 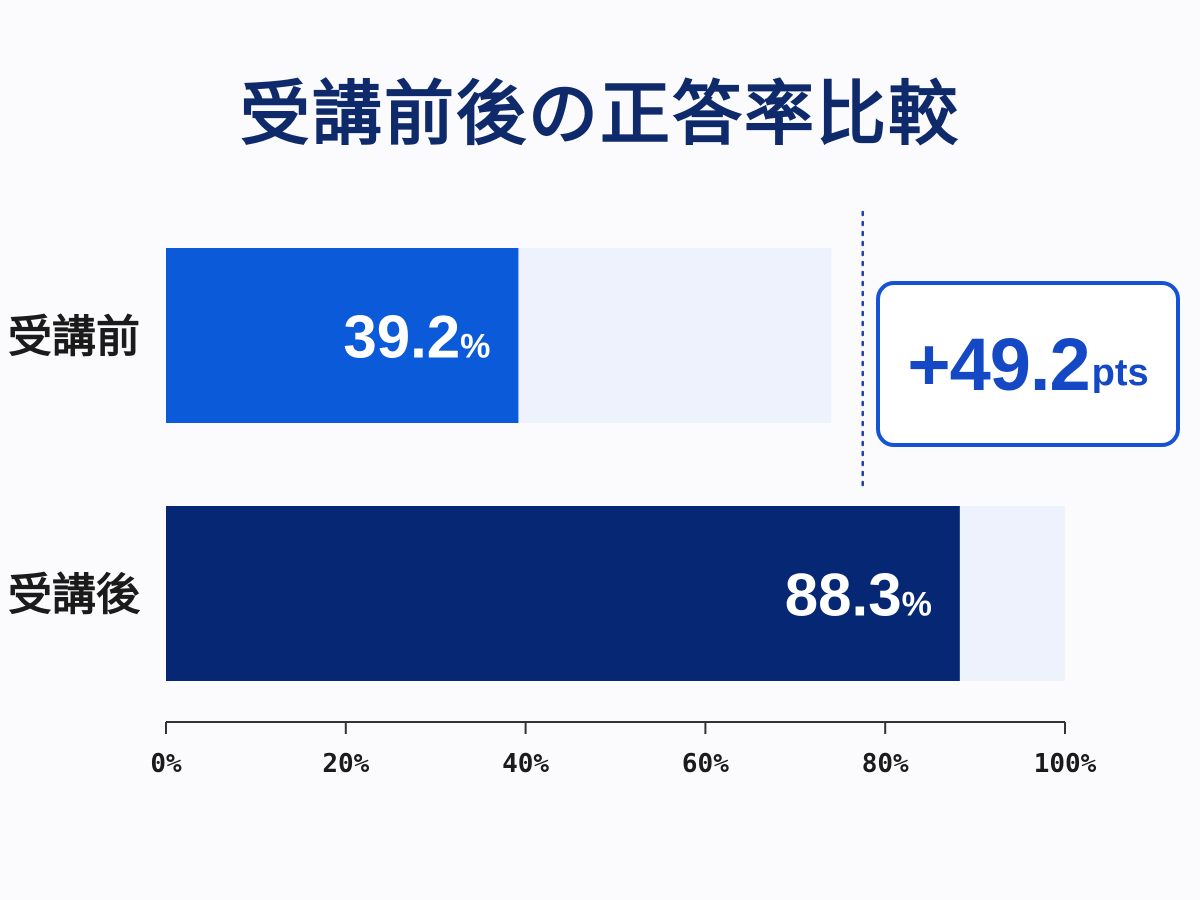 I want to click on chart-title: 受講前後の正答率比較, so click(x=600, y=114).